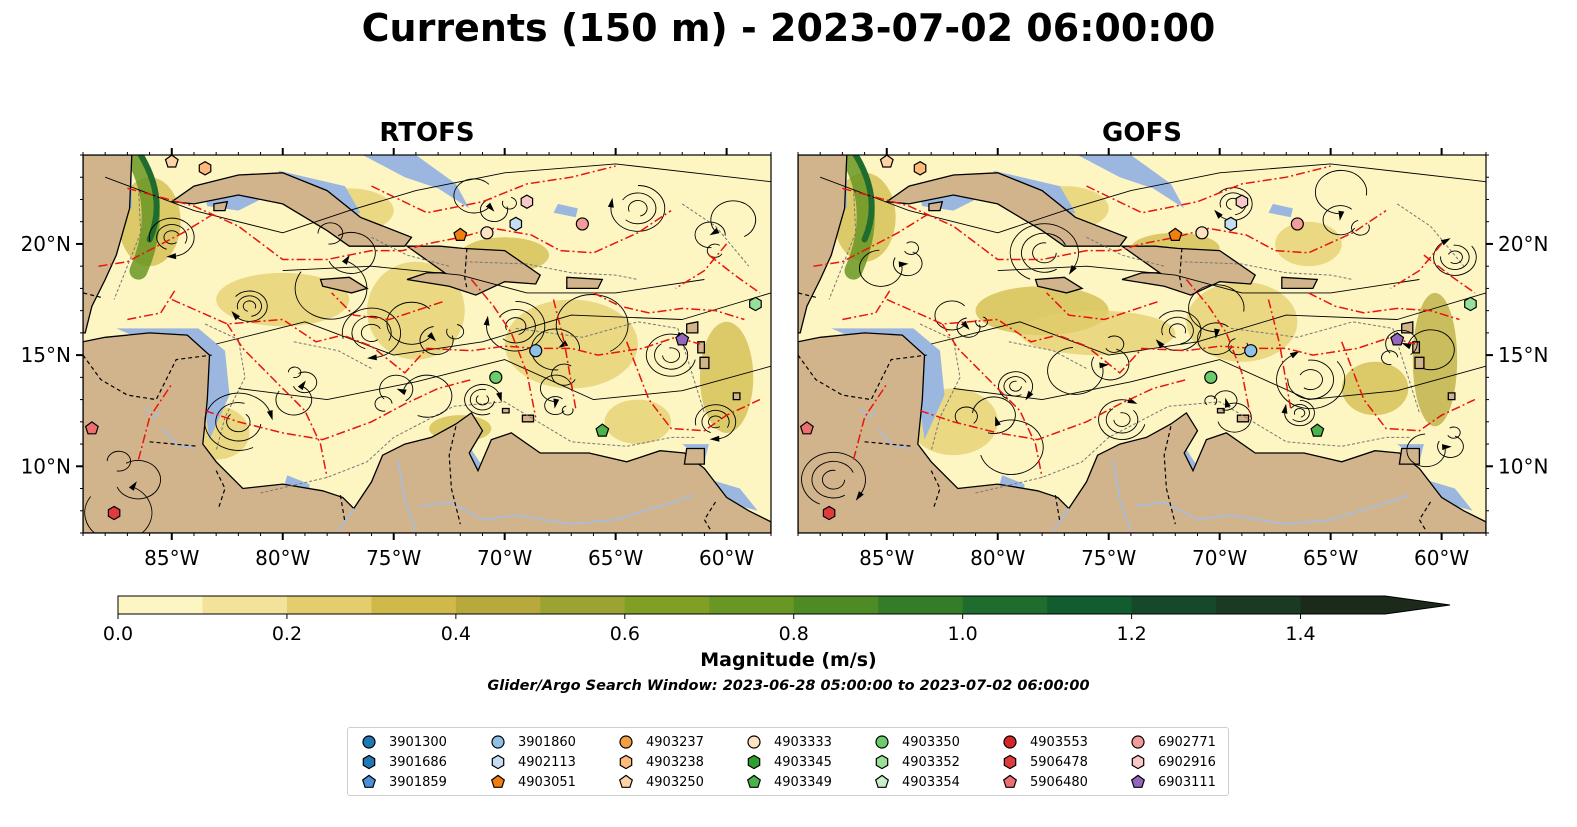 The height and width of the screenshot is (827, 1577). I want to click on lon-tick-label: 65°W, so click(1330, 558).